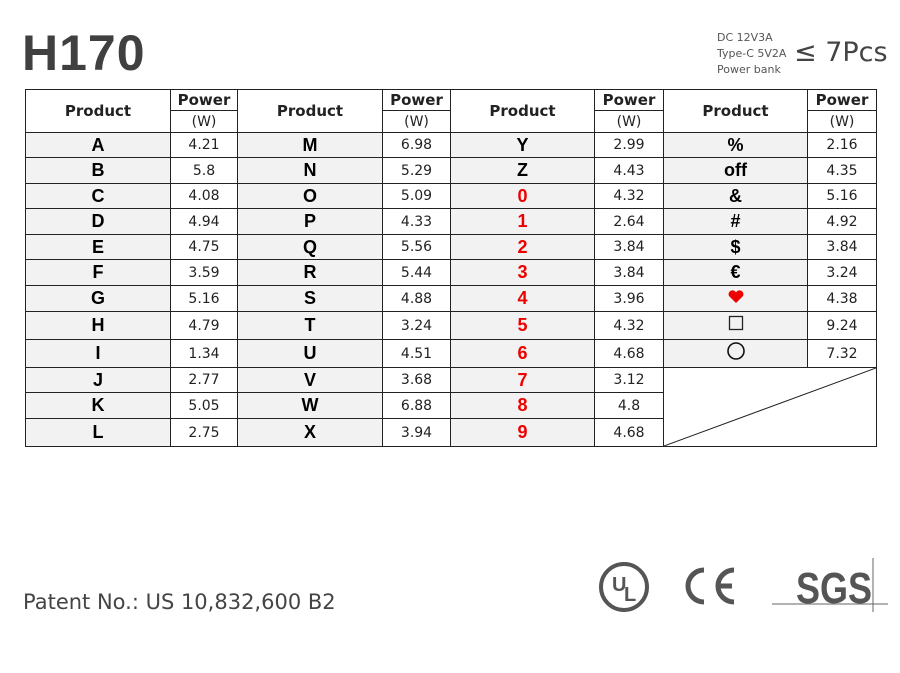  I want to click on table-row: J 2.77 V 3.68 7 3.12, so click(451, 407).